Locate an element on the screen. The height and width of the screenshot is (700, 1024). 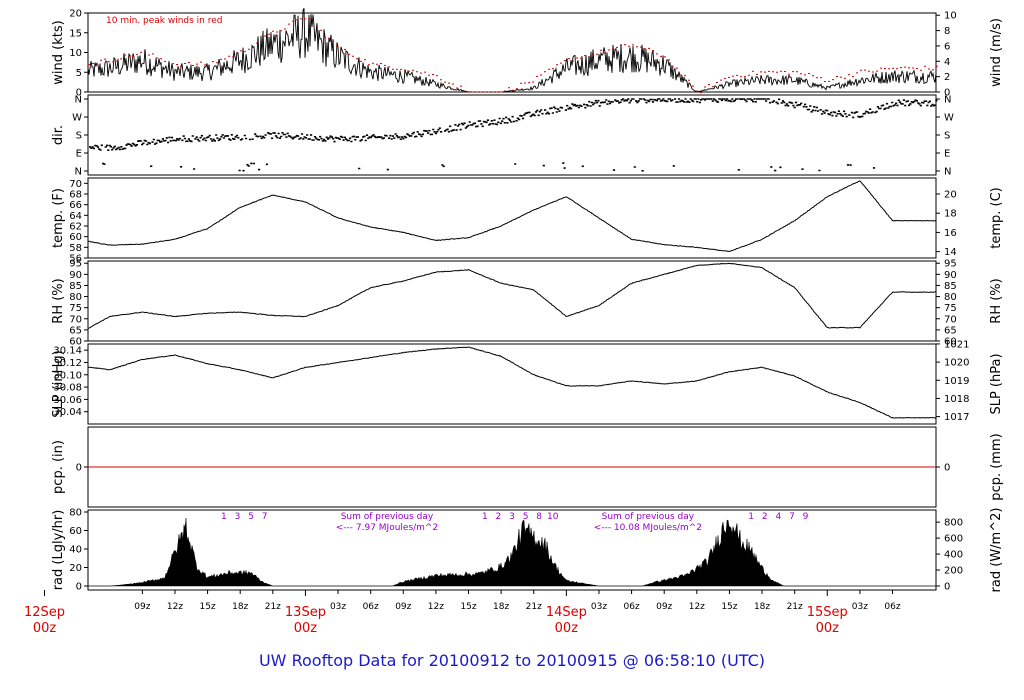
wind-ytick-right-label: 4 is located at coordinates (947, 62).